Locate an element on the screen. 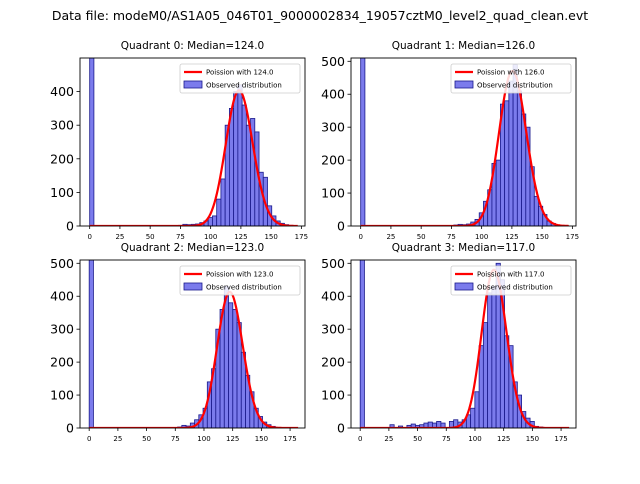  legend: Poission with 123.0 Observed distribution is located at coordinates (240, 280).